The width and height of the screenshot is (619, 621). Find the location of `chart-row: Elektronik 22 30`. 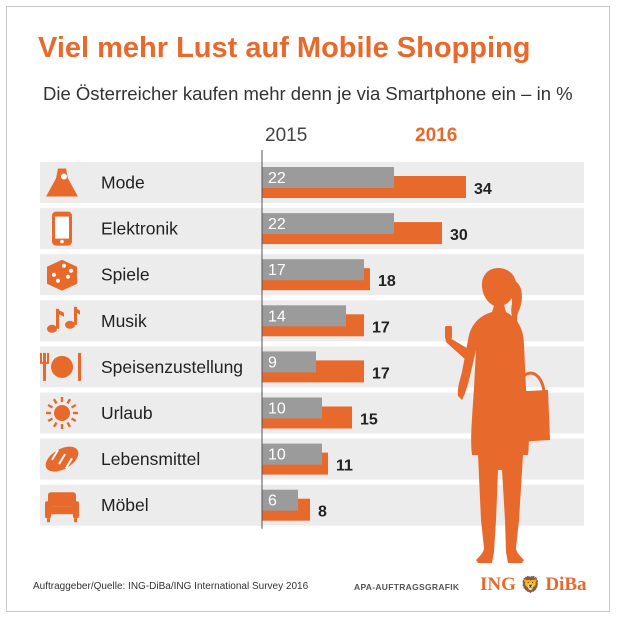

chart-row: Elektronik 22 30 is located at coordinates (312, 229).